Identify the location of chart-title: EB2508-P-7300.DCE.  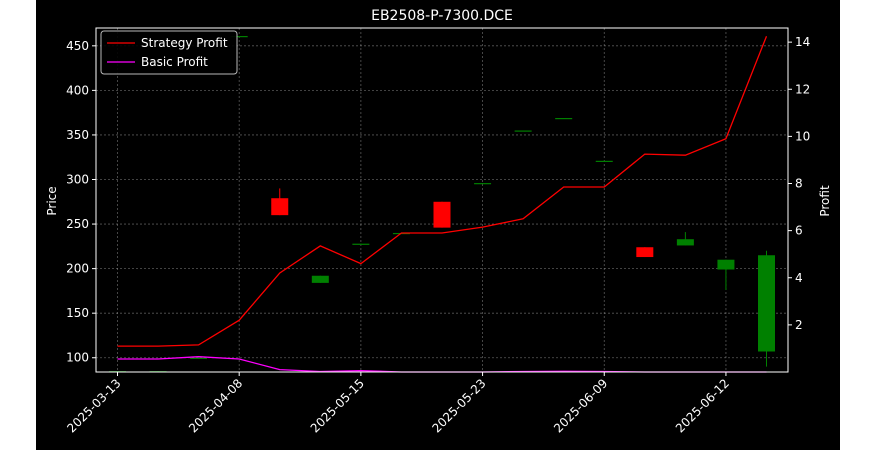
(442, 16).